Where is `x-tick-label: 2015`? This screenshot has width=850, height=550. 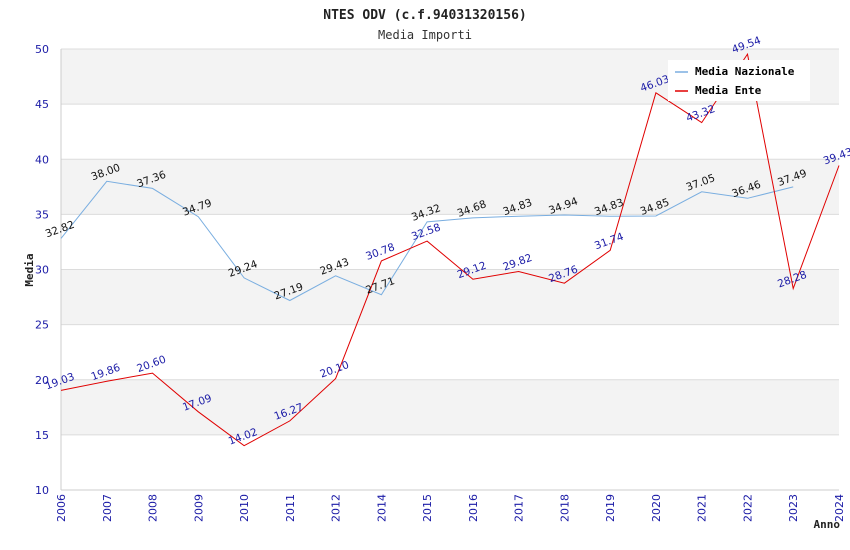 x-tick-label: 2015 is located at coordinates (427, 508).